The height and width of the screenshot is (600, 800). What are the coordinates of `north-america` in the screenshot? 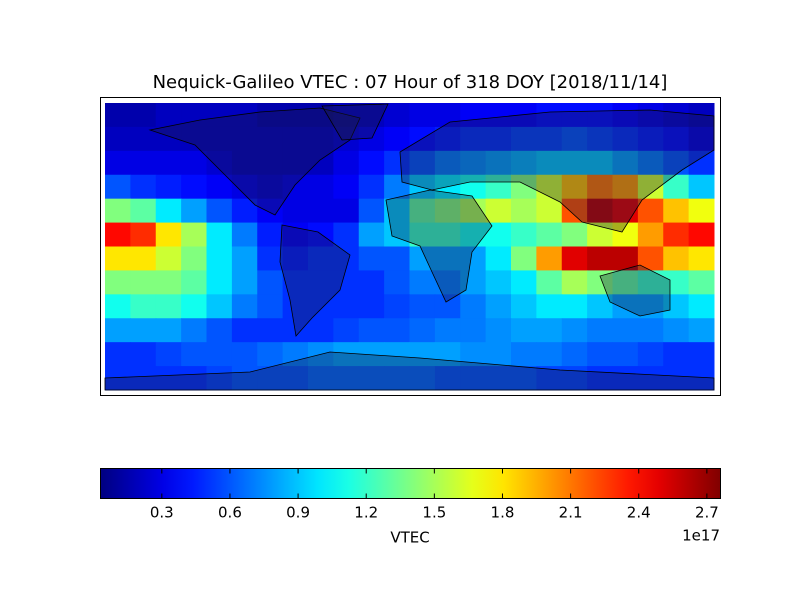 It's located at (254, 161).